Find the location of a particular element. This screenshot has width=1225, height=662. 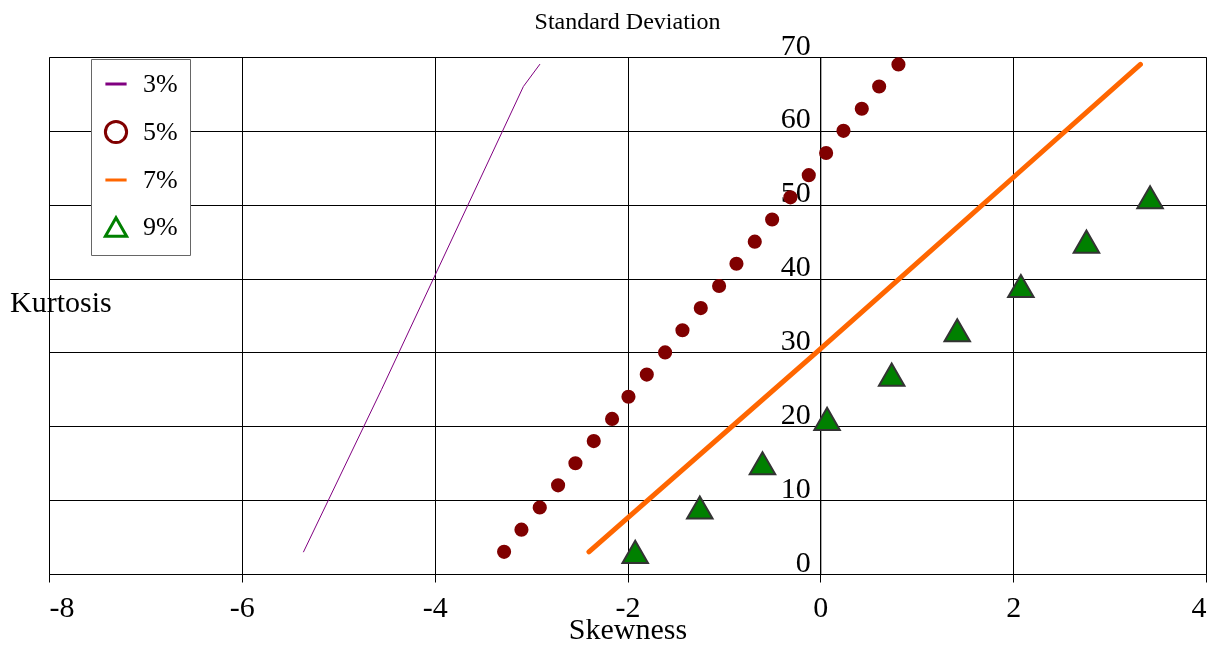

y-tick-label: 0 is located at coordinates (803, 561).